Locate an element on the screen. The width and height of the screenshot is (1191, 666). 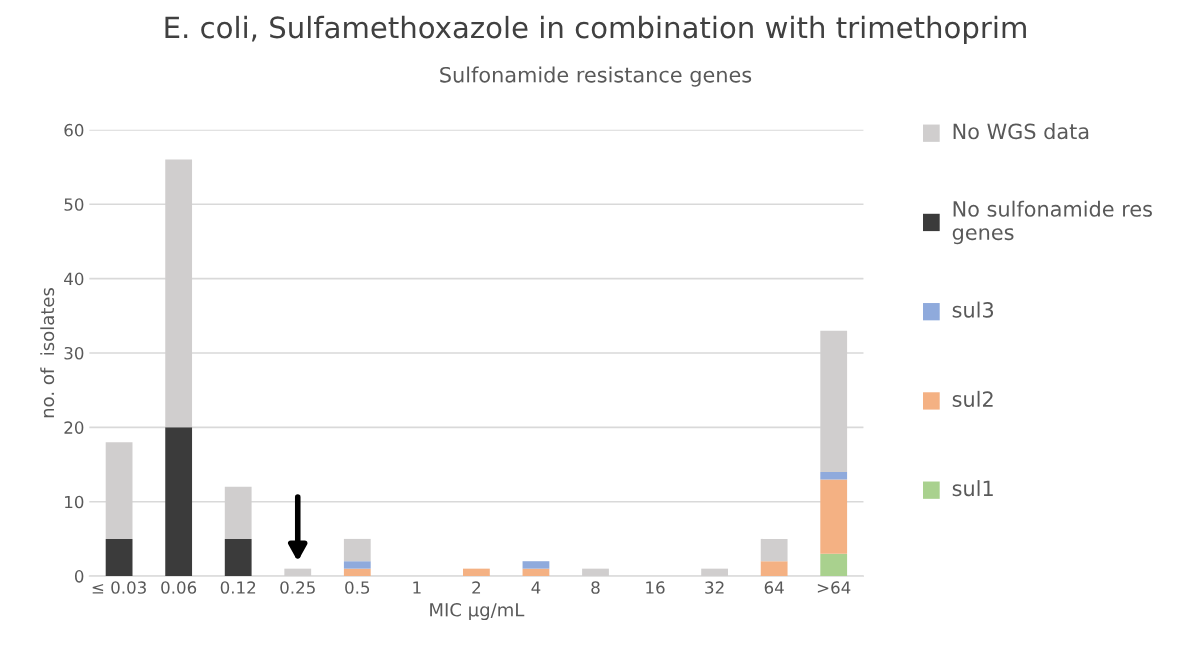
legend-label: sul1 is located at coordinates (972, 488).